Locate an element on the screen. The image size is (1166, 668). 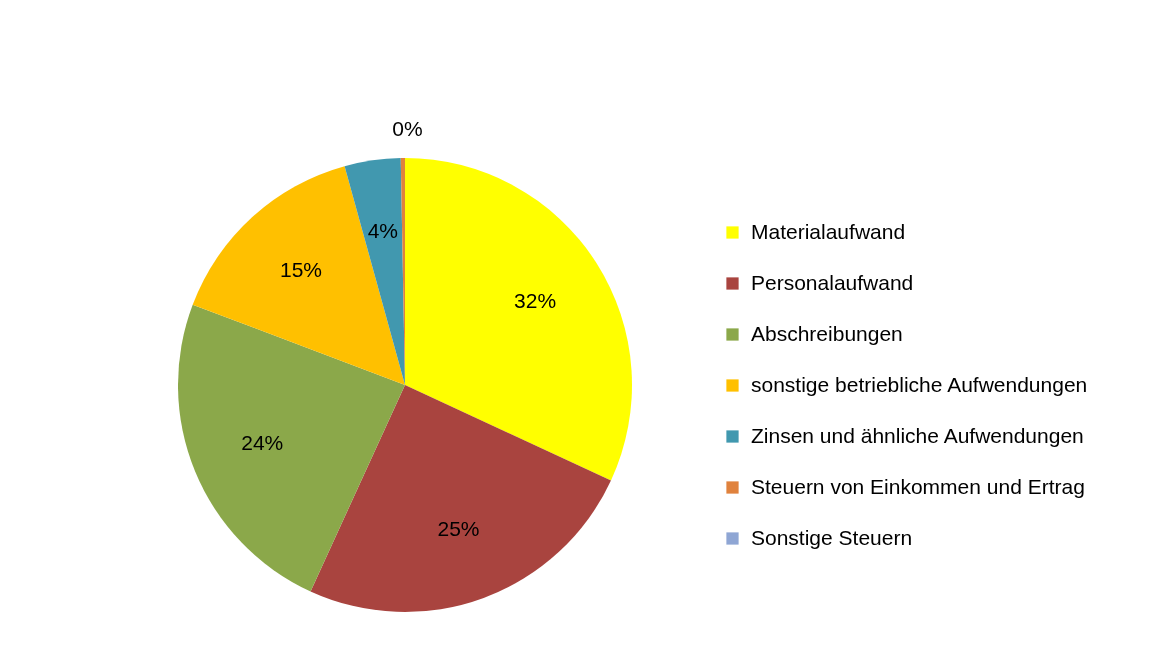
data-label: 24% is located at coordinates (262, 442).